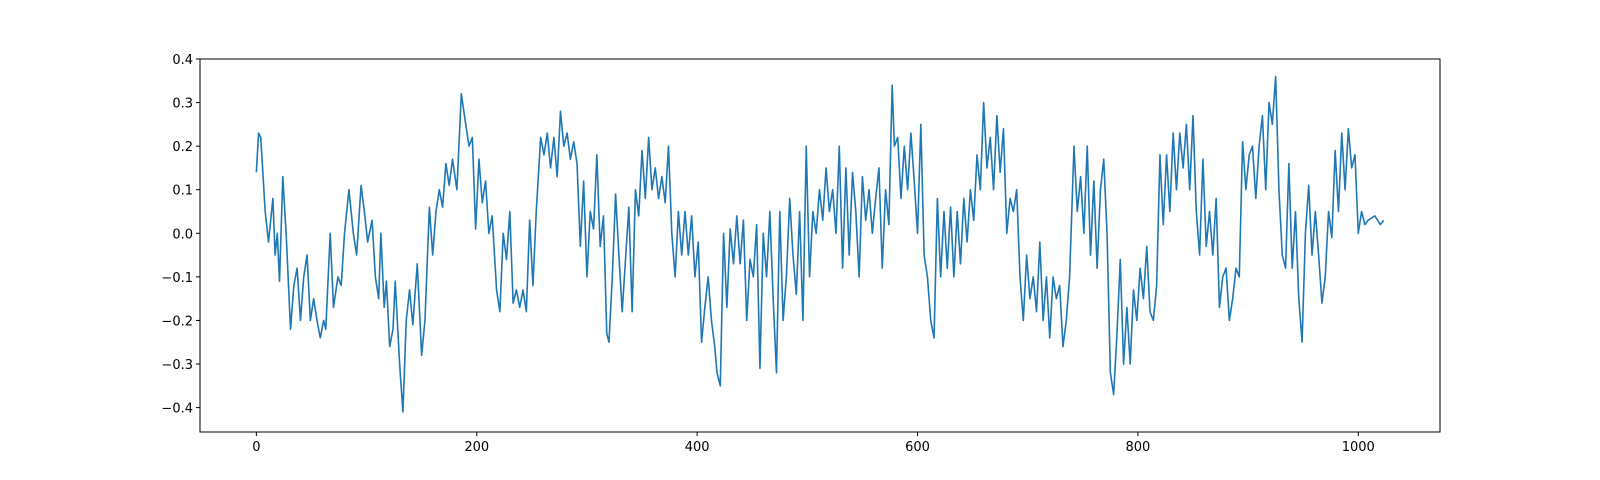 The image size is (1600, 480). I want to click on x-tick-label: 200, so click(476, 447).